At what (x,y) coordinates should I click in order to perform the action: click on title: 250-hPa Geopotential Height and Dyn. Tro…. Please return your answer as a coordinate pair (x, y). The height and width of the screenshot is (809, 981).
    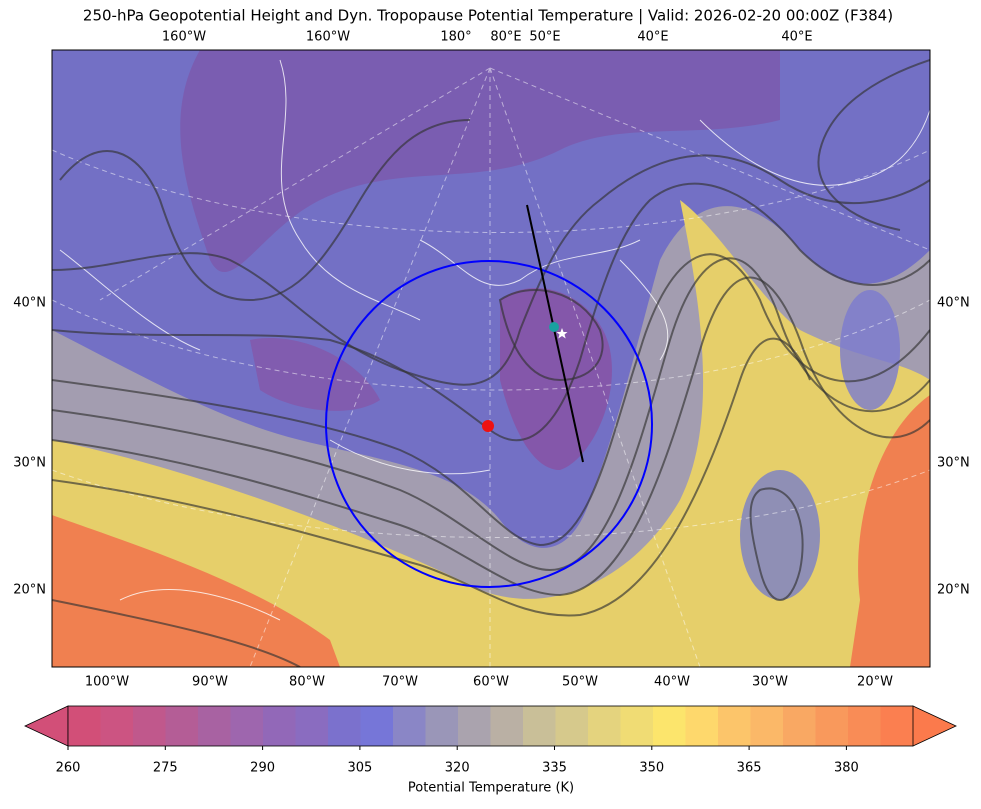
    Looking at the image, I should click on (488, 16).